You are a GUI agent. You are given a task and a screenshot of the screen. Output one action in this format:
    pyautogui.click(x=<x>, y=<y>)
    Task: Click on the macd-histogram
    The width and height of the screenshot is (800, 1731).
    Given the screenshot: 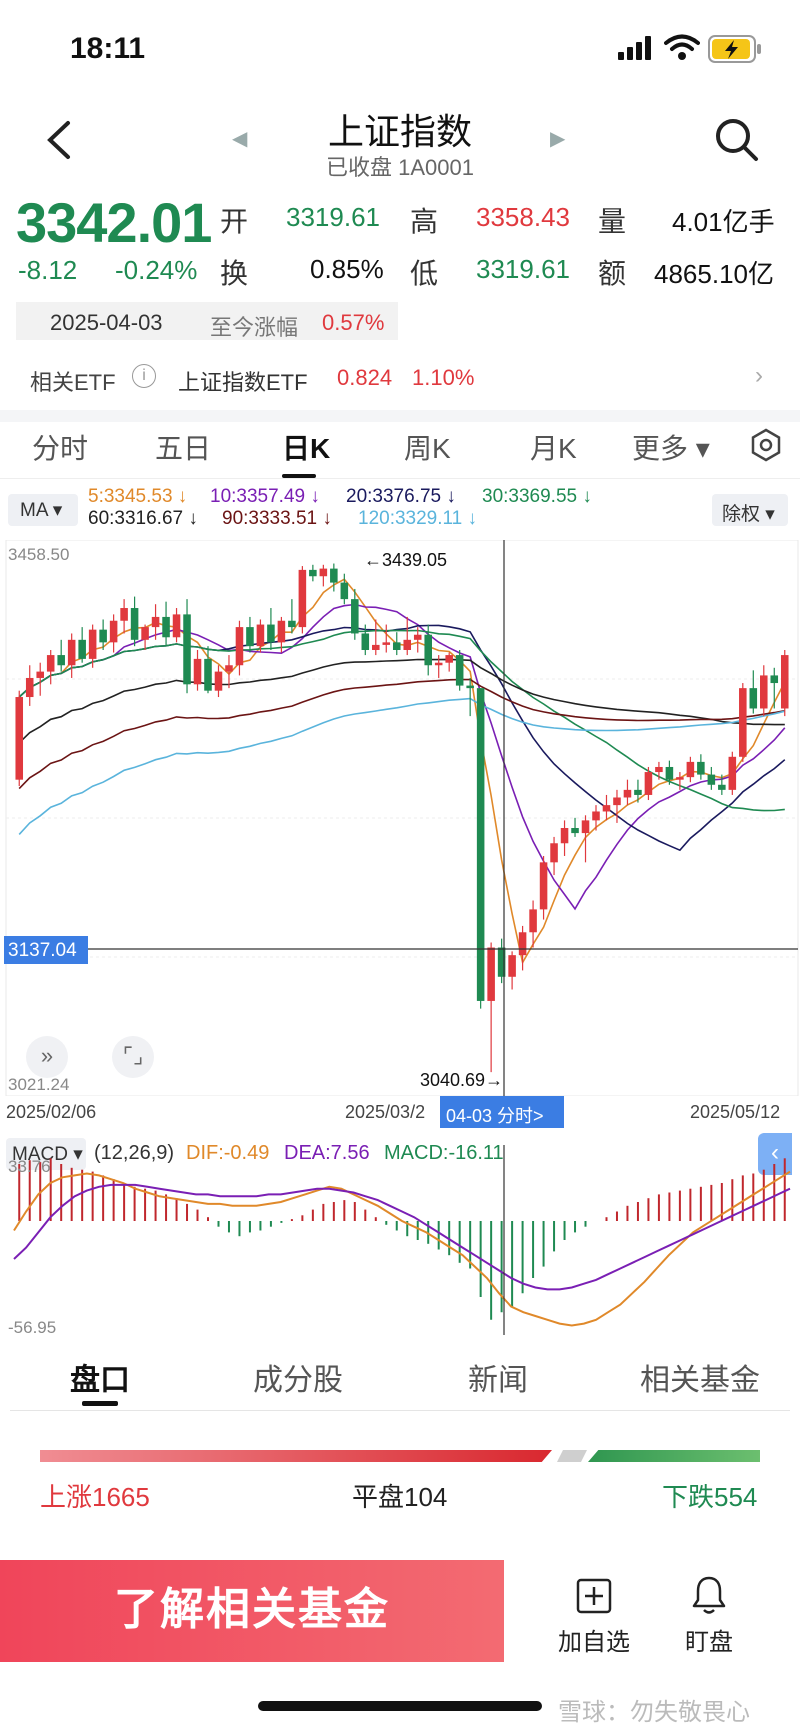 What is the action you would take?
    pyautogui.click(x=402, y=1239)
    